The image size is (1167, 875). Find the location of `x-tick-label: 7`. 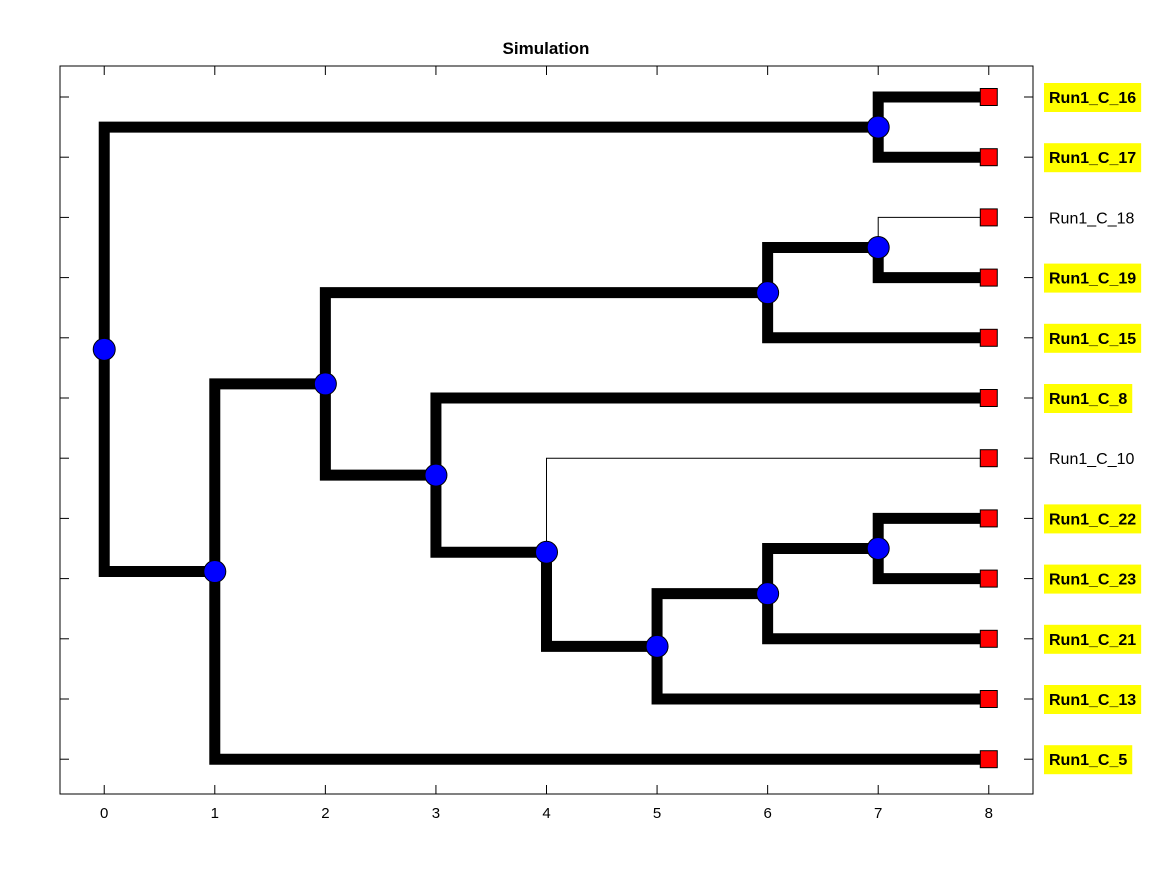

x-tick-label: 7 is located at coordinates (878, 813).